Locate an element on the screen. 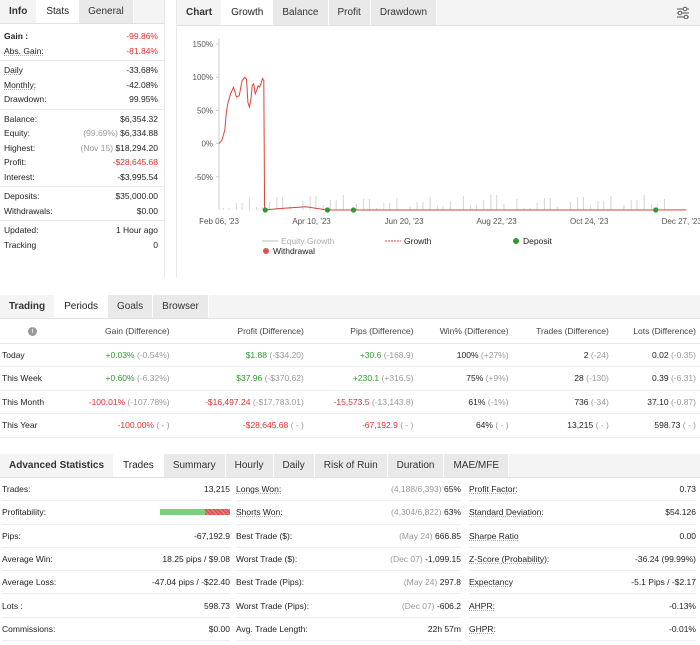  stat-label: Average Loss: is located at coordinates (29, 582).